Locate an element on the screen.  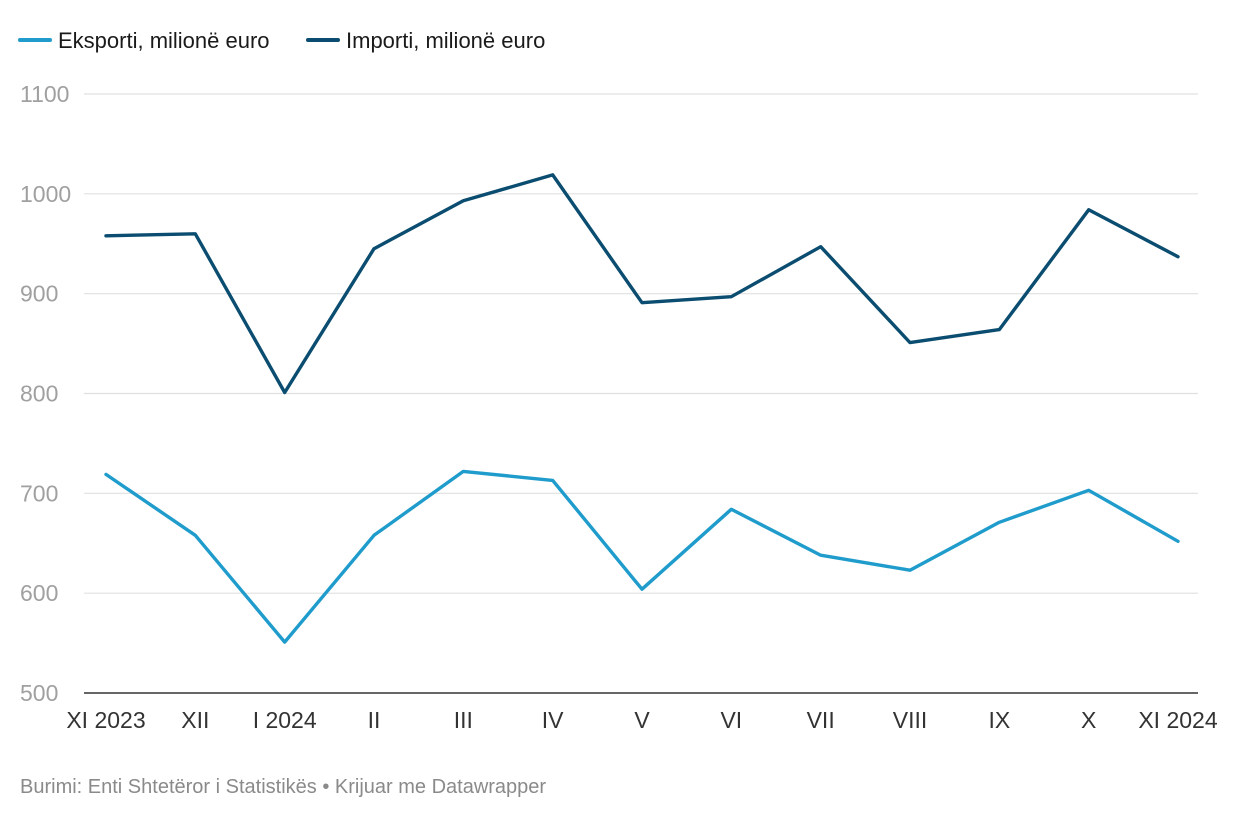
y-tick-label: 900 is located at coordinates (39, 294).